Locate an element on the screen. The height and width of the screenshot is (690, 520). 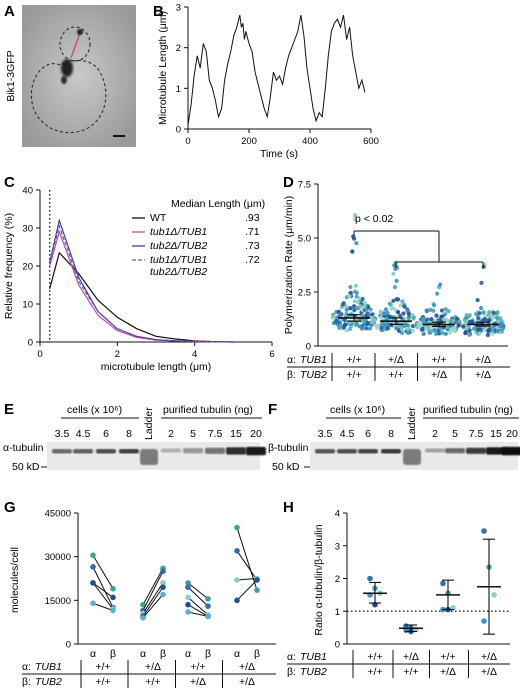
g-y-tick-label: 15000 is located at coordinates (58, 601).